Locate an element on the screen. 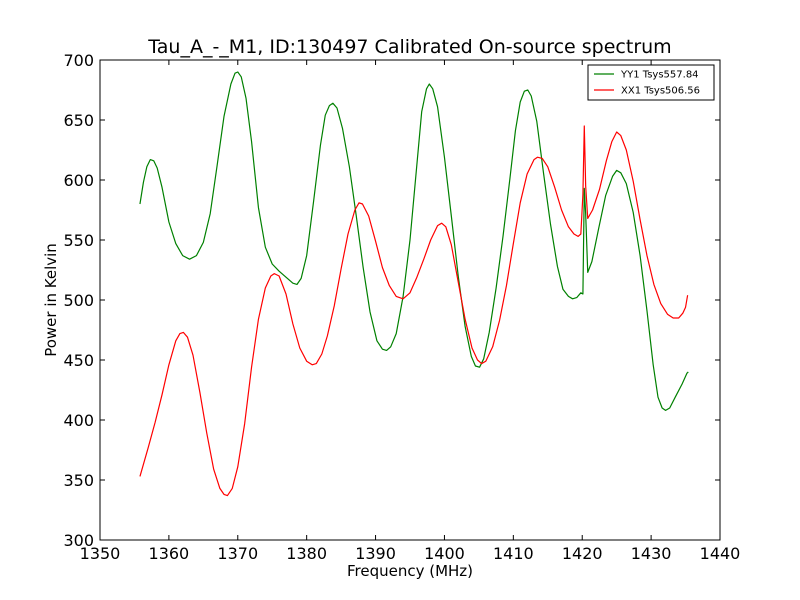 This screenshot has height=600, width=800. y-tick-label: 300 is located at coordinates (78, 540).